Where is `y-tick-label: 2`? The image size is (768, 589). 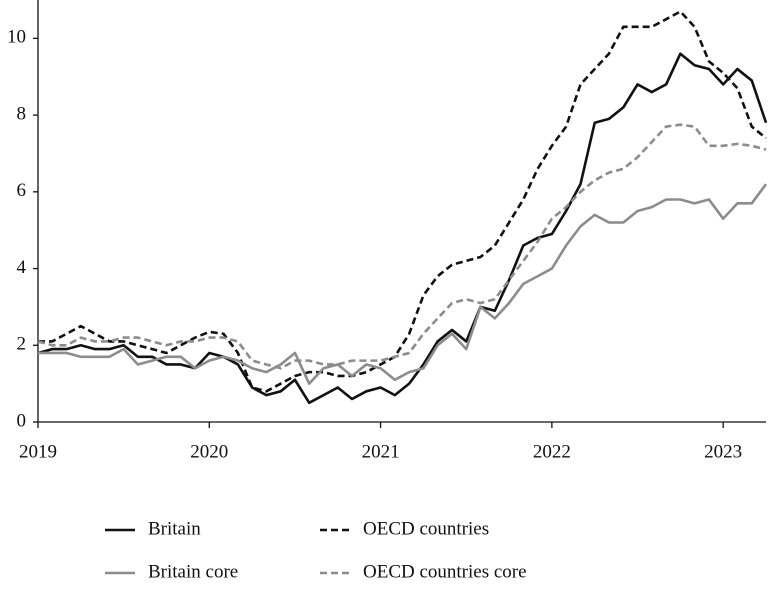 y-tick-label: 2 is located at coordinates (22, 344).